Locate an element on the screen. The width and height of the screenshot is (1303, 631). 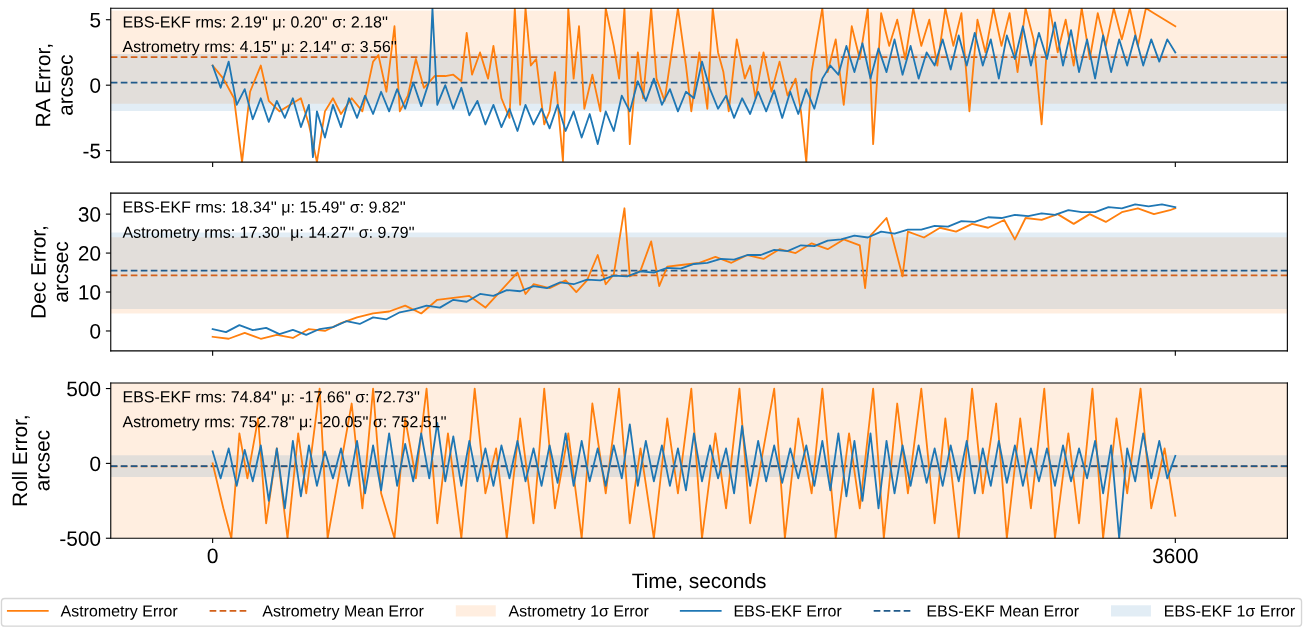
y-tick-label: 5 is located at coordinates (95, 20).